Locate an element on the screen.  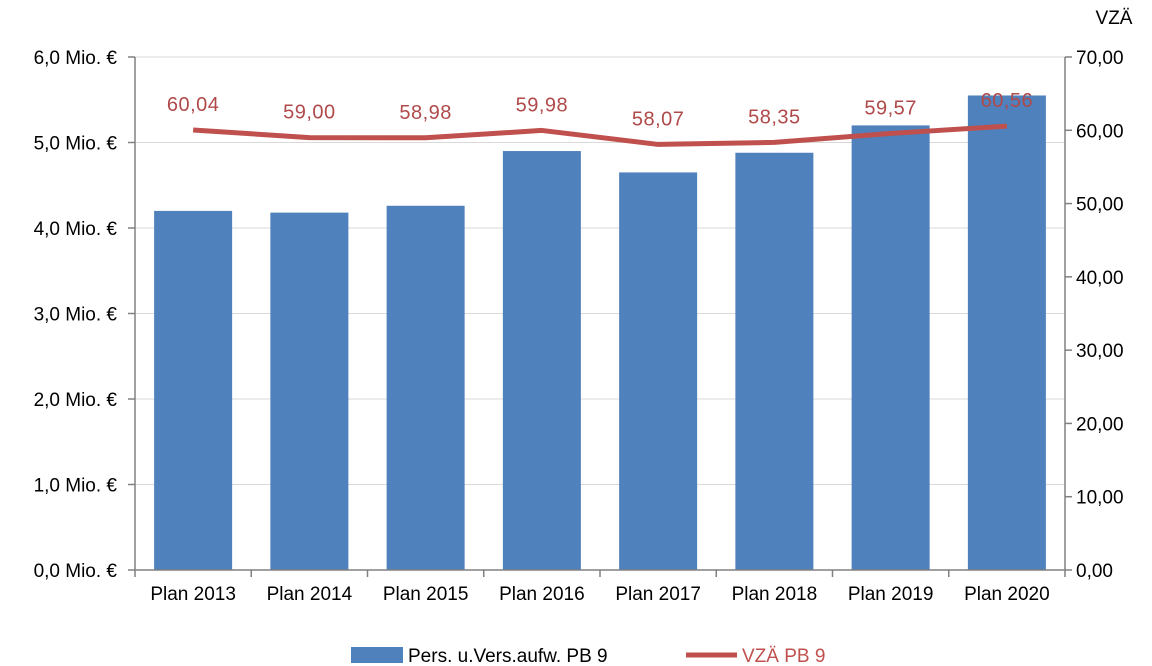
y-left-tick-label: 3,0 Mio. € is located at coordinates (76, 315).